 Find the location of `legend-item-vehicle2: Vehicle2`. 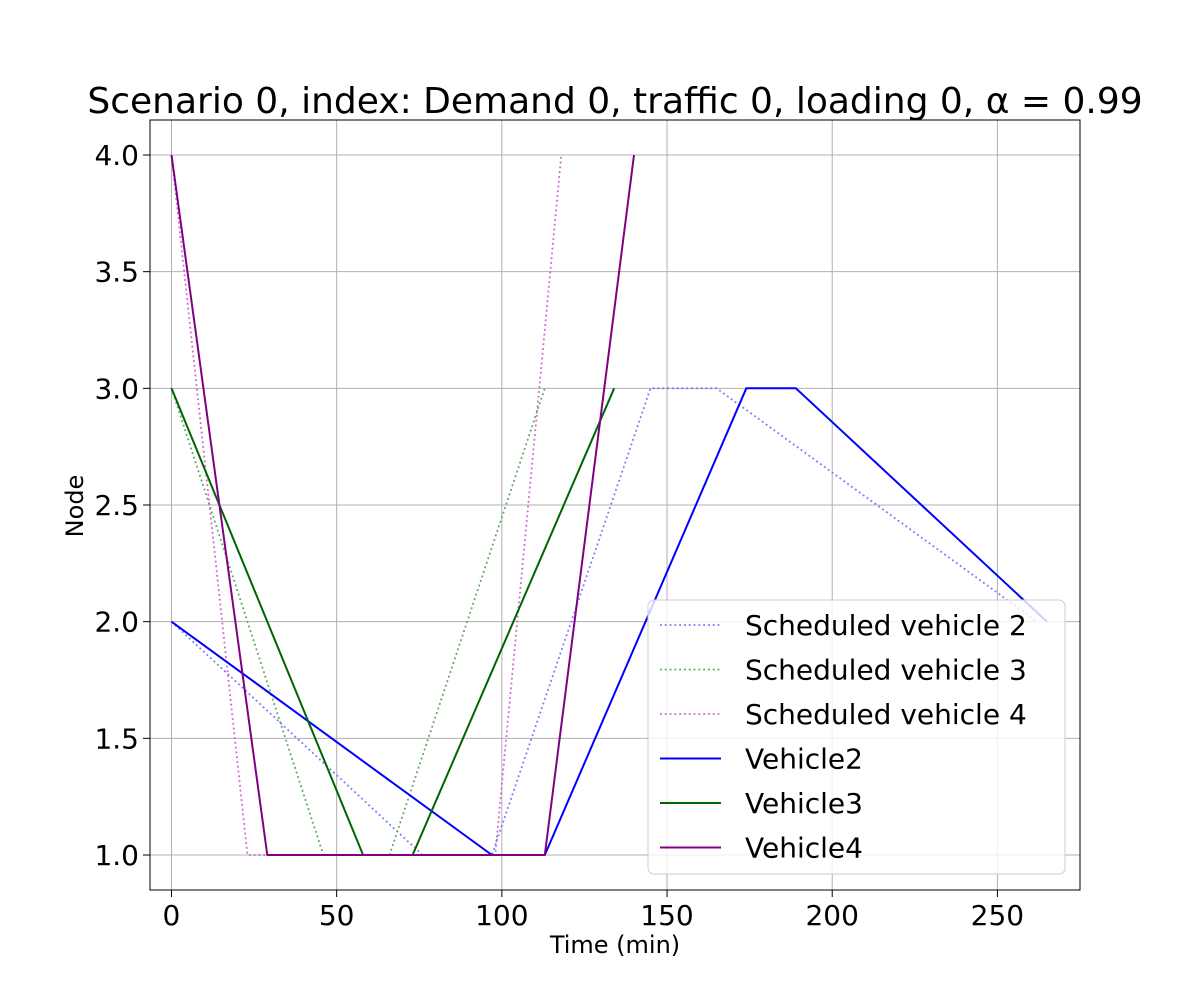

legend-item-vehicle2: Vehicle2 is located at coordinates (761, 759).